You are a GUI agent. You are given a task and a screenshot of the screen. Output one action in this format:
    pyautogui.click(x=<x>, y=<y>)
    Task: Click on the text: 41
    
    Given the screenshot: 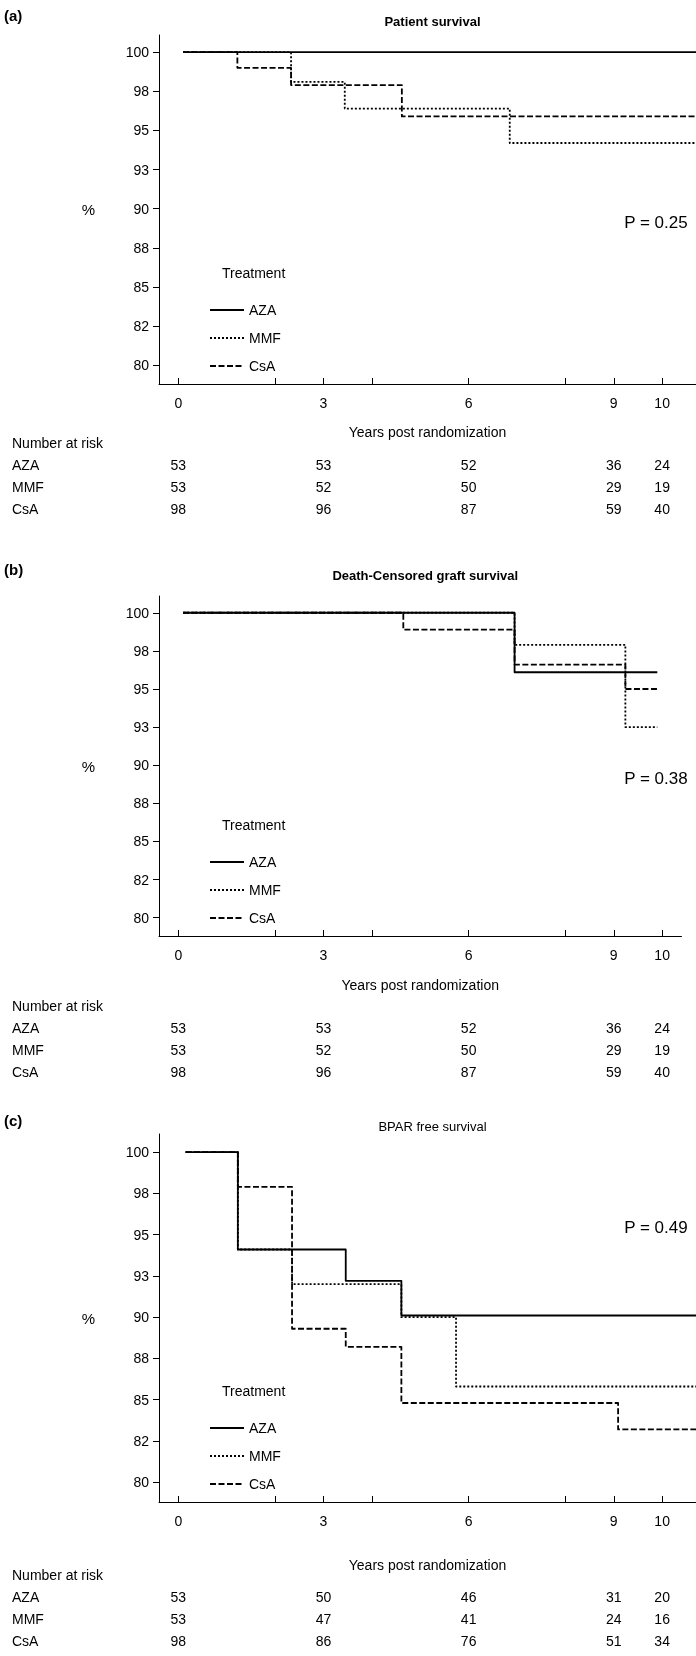 What is the action you would take?
    pyautogui.click(x=468, y=1619)
    